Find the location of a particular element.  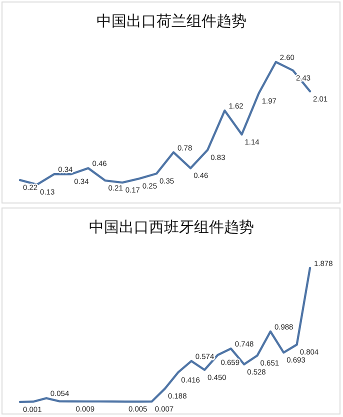

chart-title: 中国出口西班牙组件趋势 is located at coordinates (171, 227).